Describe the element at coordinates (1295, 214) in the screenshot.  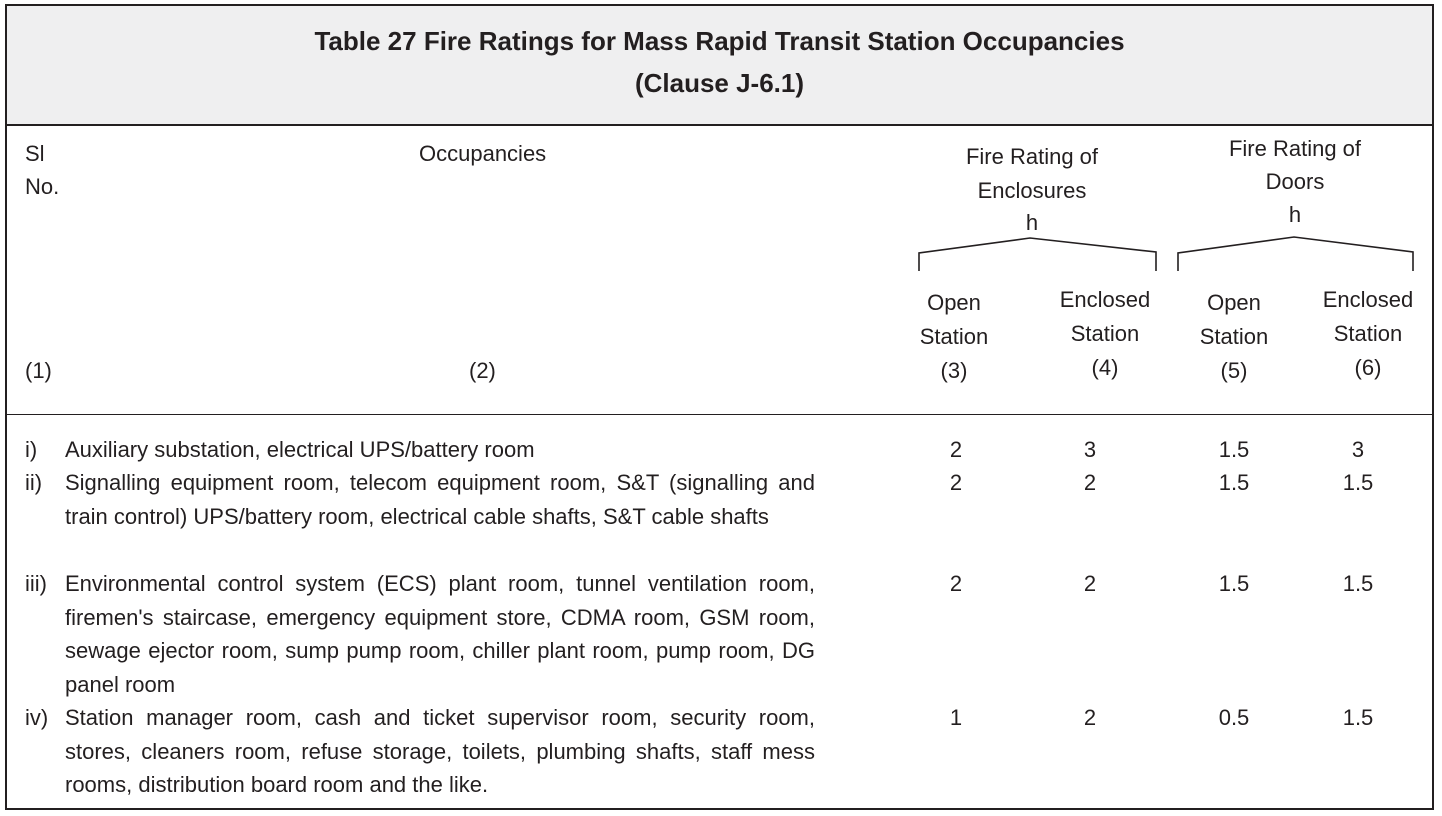
I see `doors-unit: h` at that location.